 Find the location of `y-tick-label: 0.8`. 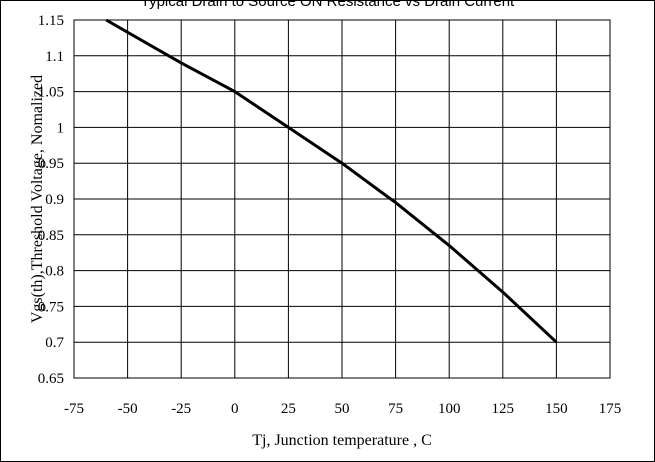

y-tick-label: 0.8 is located at coordinates (54, 272).